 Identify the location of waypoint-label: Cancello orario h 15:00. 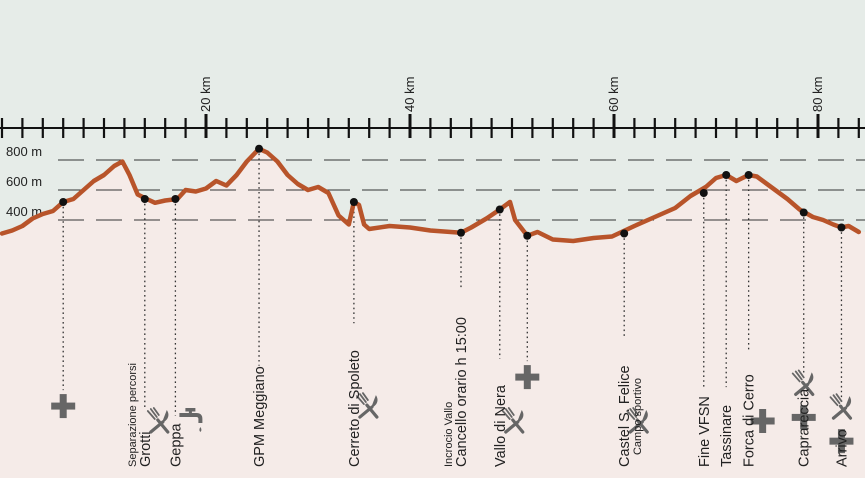
(462, 392).